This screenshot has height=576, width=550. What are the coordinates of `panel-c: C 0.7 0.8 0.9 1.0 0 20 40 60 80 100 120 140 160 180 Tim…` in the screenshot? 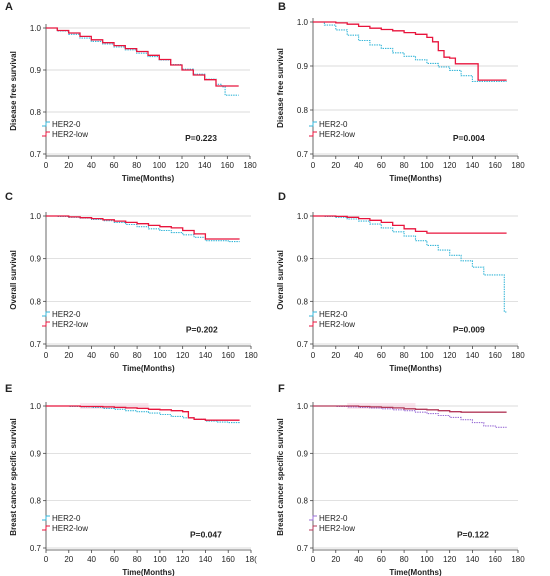 It's located at (131, 282).